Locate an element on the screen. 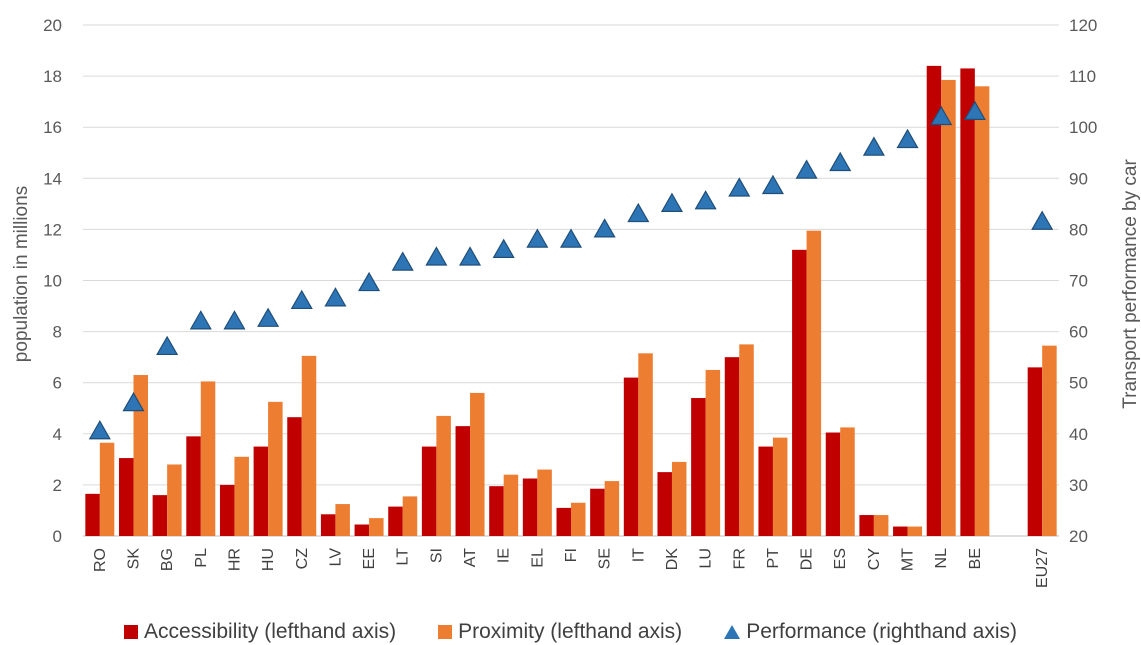  right-tick-label: 20 is located at coordinates (1078, 536).